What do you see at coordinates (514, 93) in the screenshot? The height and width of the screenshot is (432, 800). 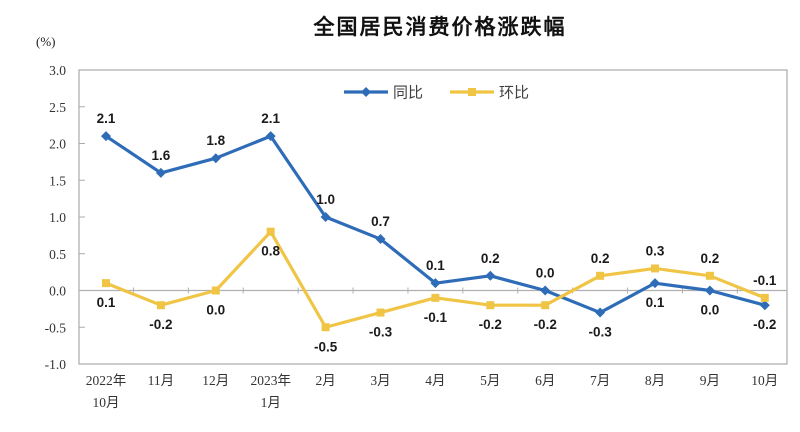 I see `legend-label-1: 环比` at bounding box center [514, 93].